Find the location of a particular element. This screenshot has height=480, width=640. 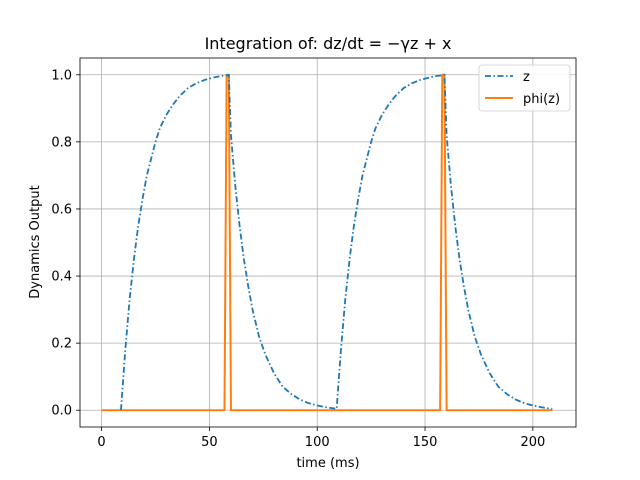

x-tick-label: 100 is located at coordinates (317, 442).